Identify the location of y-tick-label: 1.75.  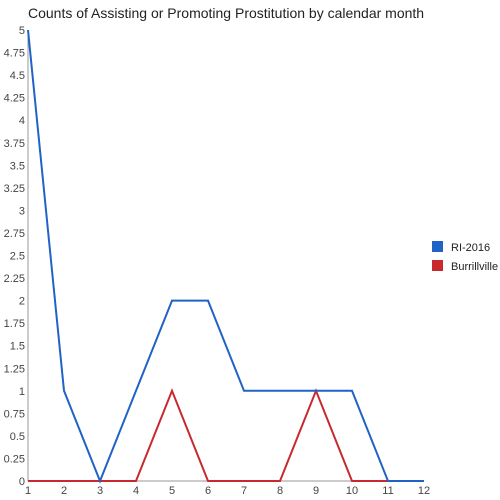
(14, 324).